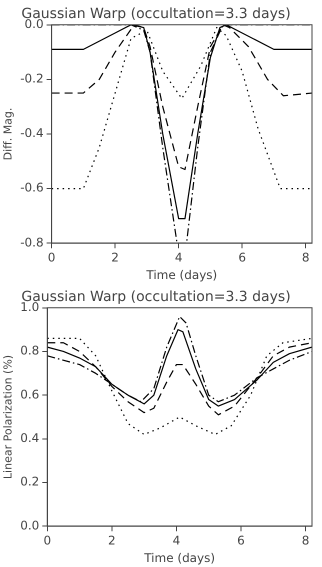  What do you see at coordinates (30, 394) in the screenshot?
I see `y-tick-label: 0.6` at bounding box center [30, 394].